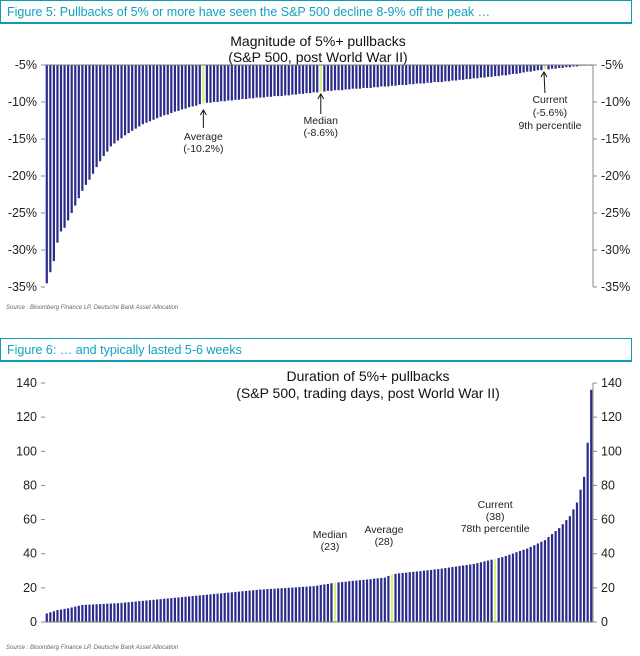 The image size is (640, 656). Describe the element at coordinates (549, 126) in the screenshot. I see `annotation-text: 9th percentile` at that location.